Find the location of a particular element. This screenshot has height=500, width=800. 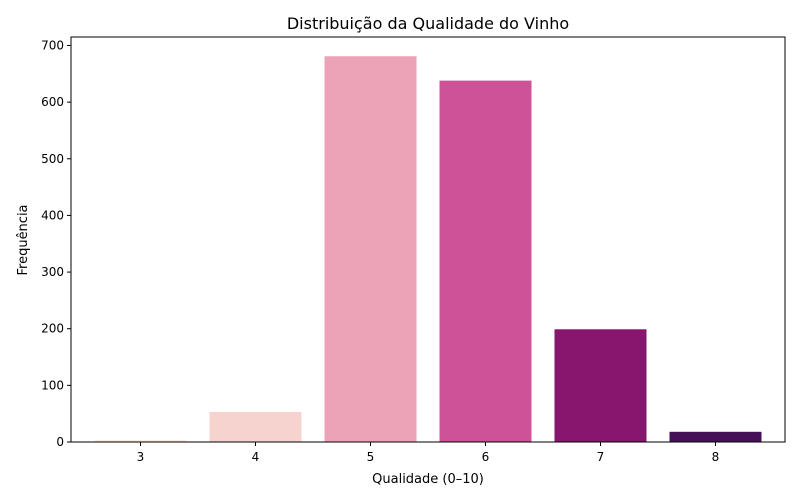

y-tick-label-0: 0 is located at coordinates (60, 442).